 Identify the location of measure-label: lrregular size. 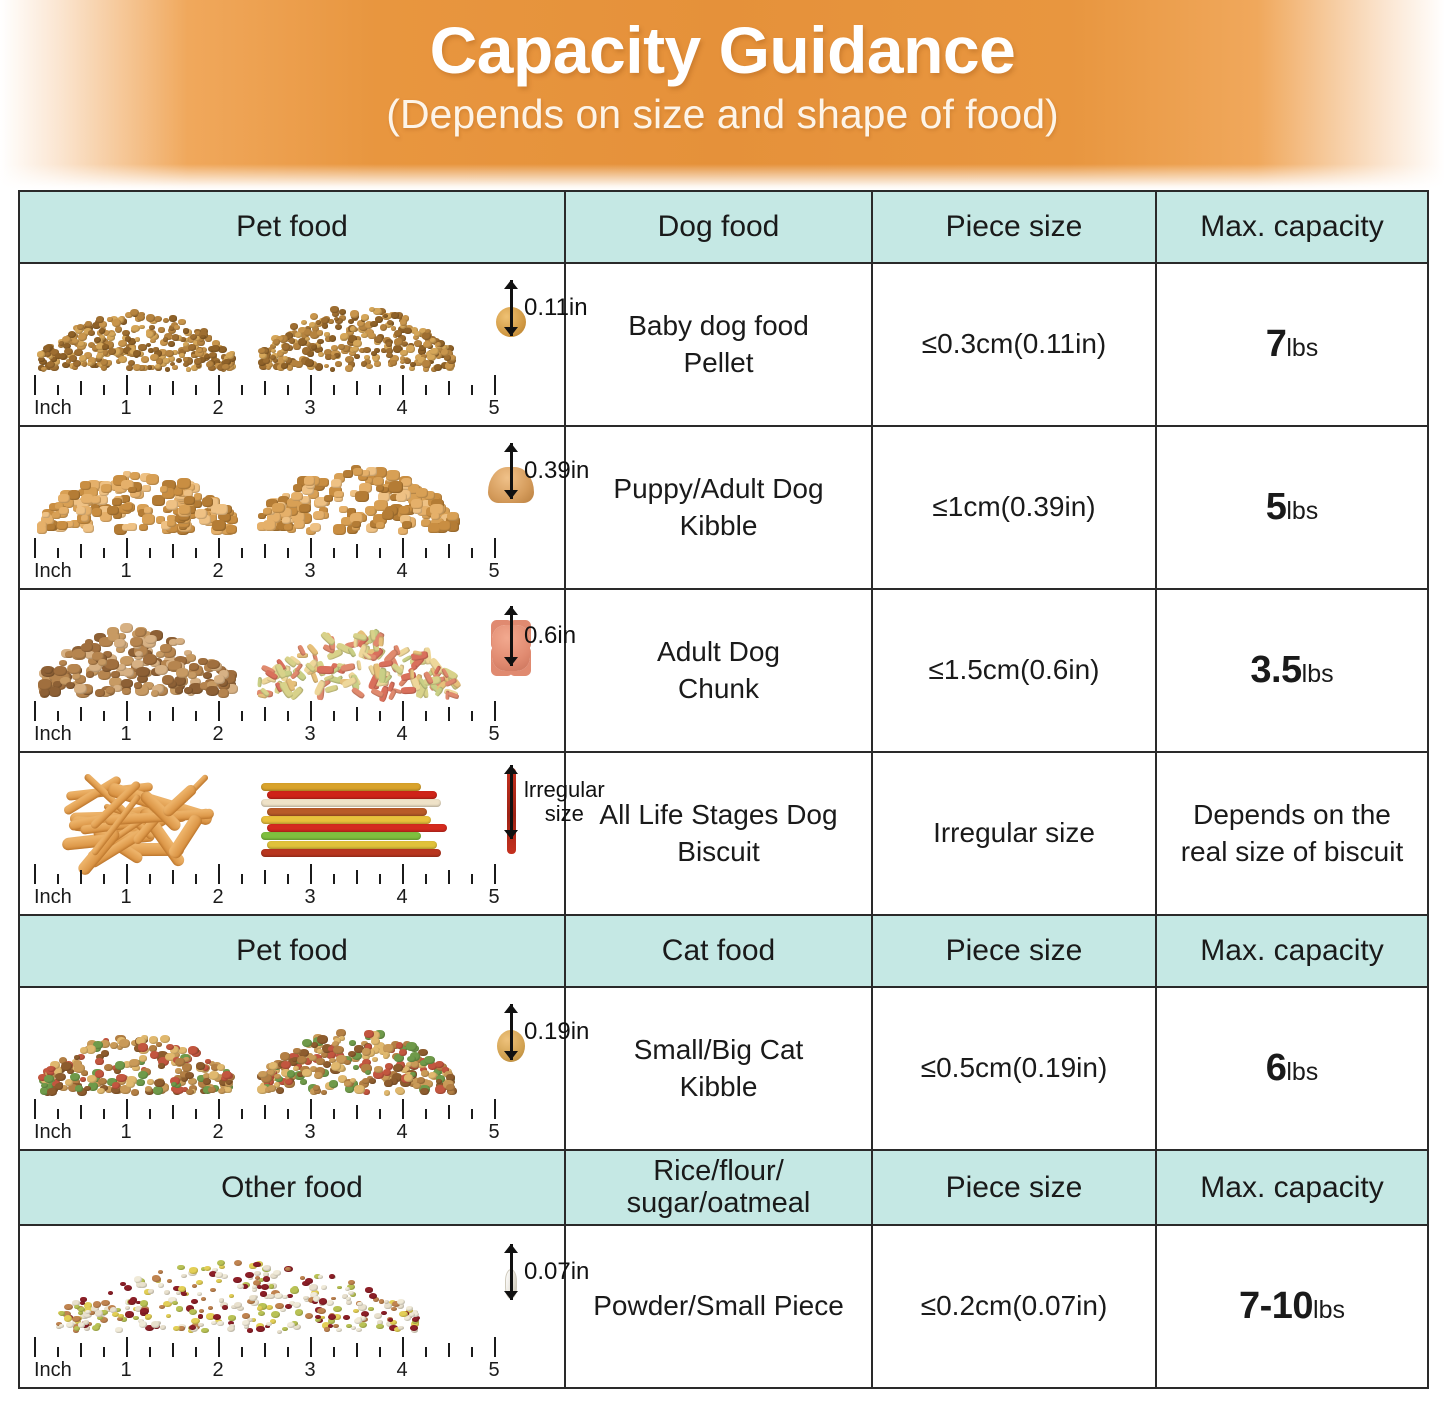
(564, 801).